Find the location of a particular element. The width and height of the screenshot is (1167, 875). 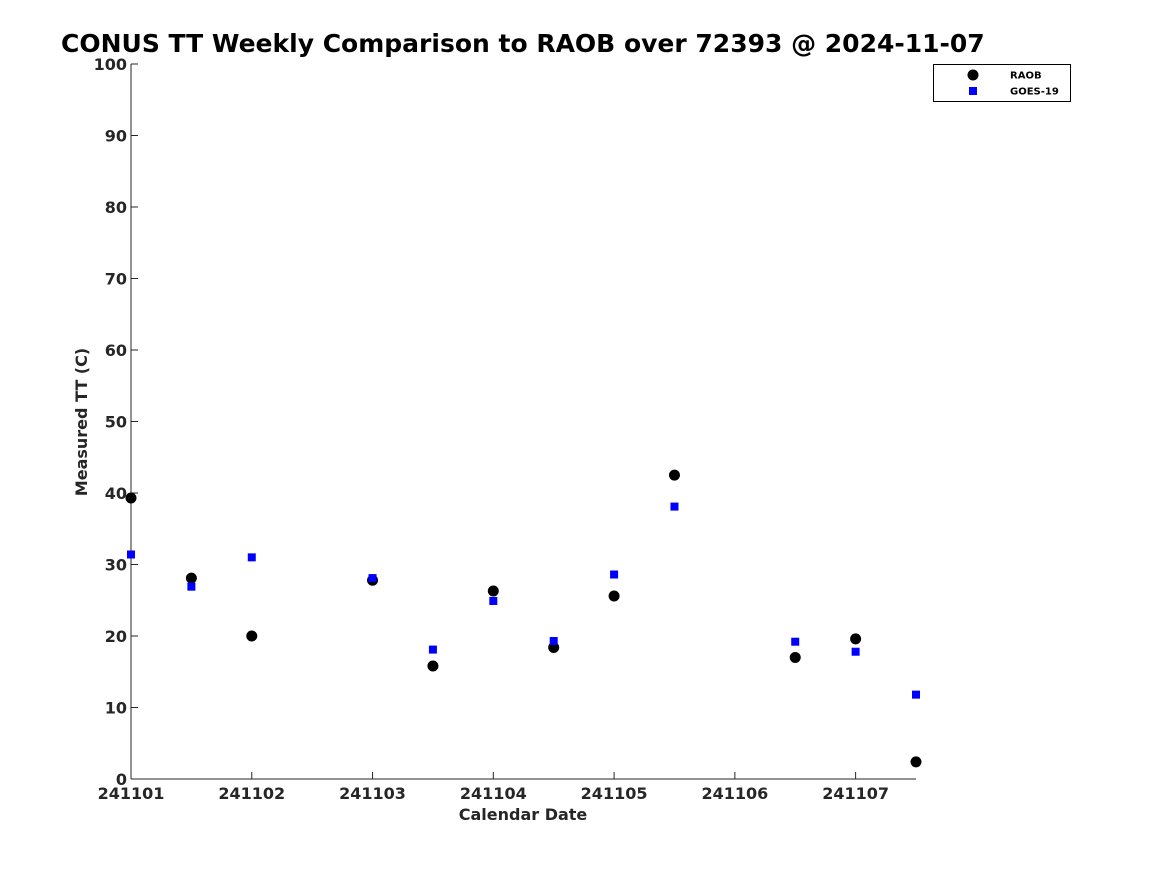

y-tick-label: 10 is located at coordinates (116, 708).